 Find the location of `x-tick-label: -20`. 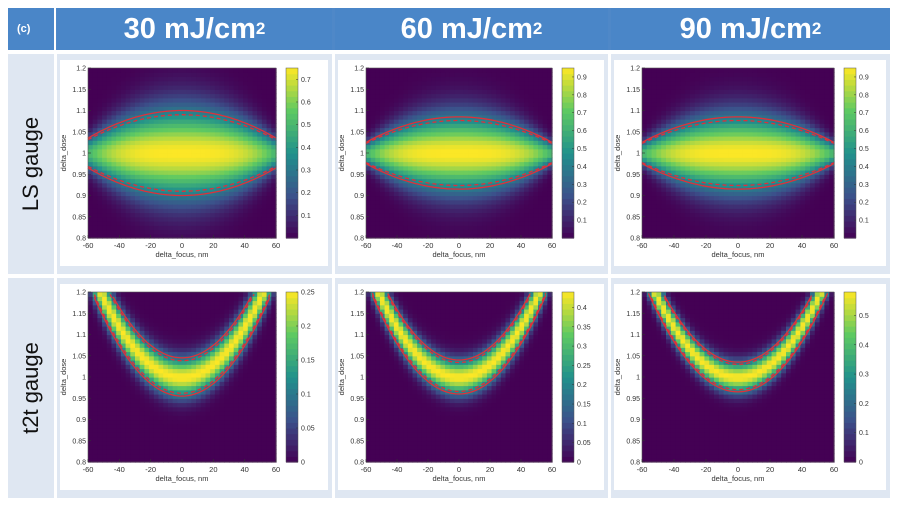

x-tick-label: -20 is located at coordinates (428, 245).